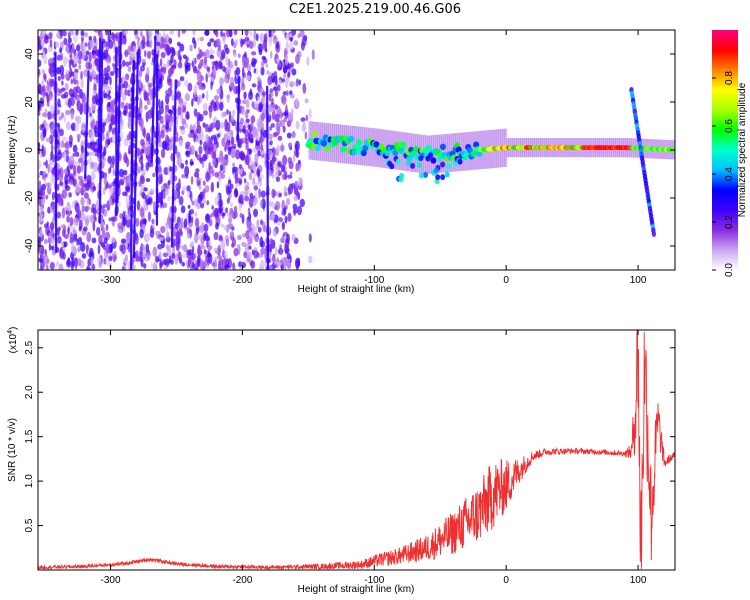 Image resolution: width=750 pixels, height=600 pixels. What do you see at coordinates (111, 280) in the screenshot?
I see `x-tick-label: -300` at bounding box center [111, 280].